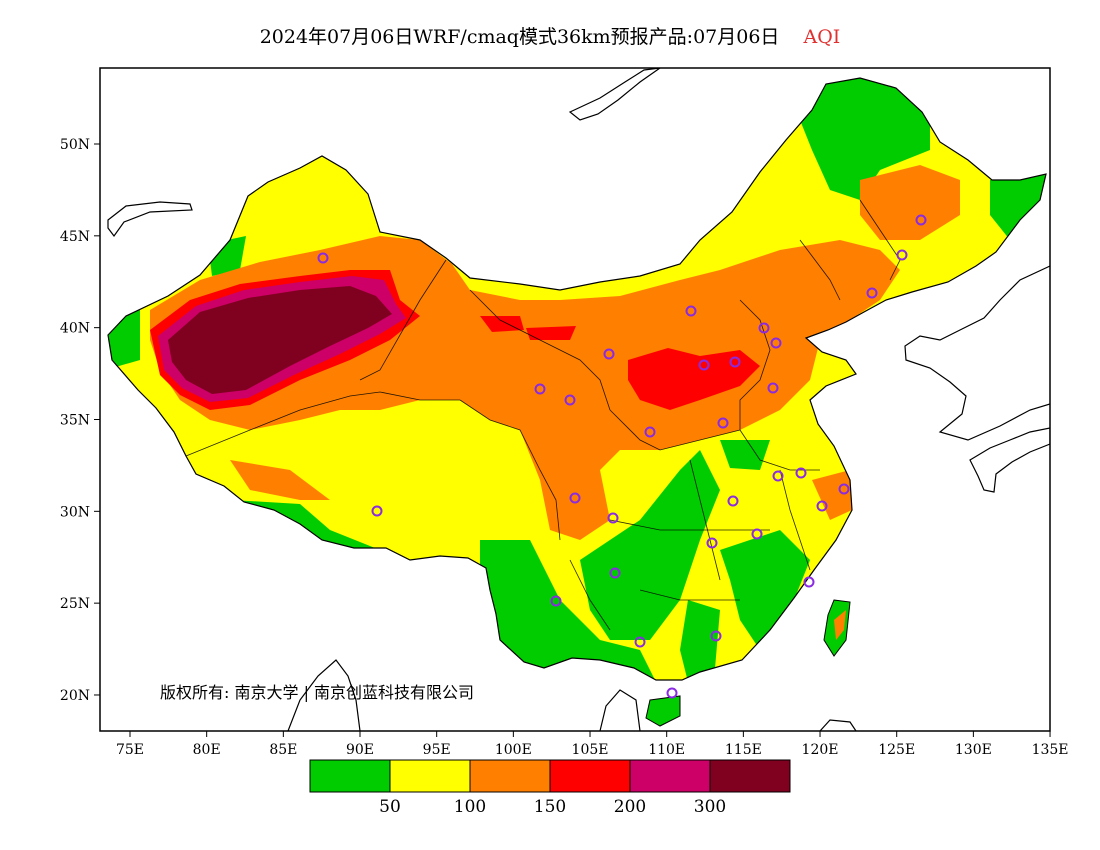  Describe the element at coordinates (513, 750) in the screenshot. I see `x-tick-label: 100E` at that location.